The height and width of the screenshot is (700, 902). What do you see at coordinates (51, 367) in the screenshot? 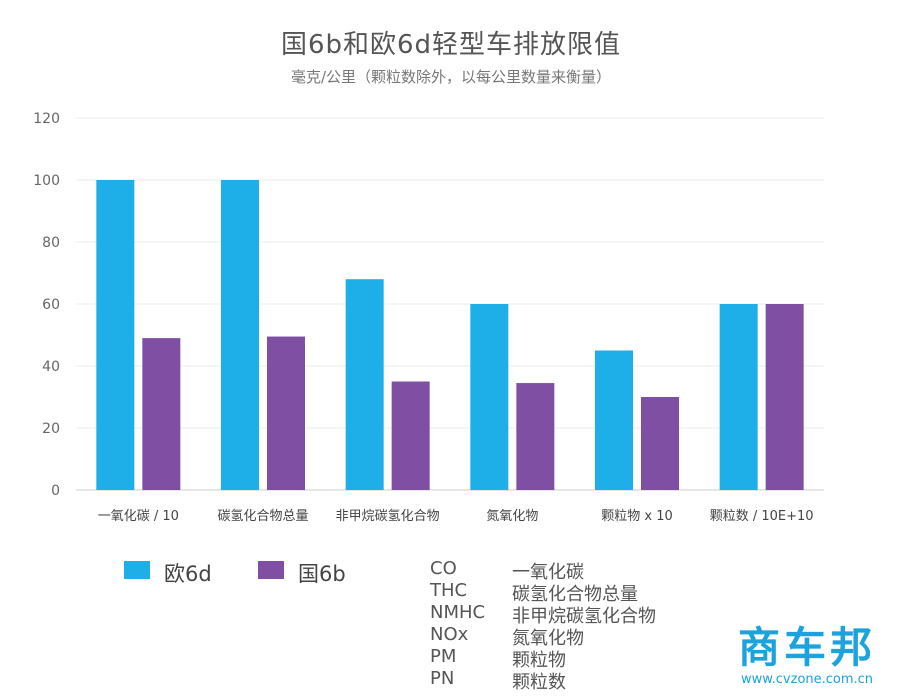
I see `y-tick-label: 40` at bounding box center [51, 367].